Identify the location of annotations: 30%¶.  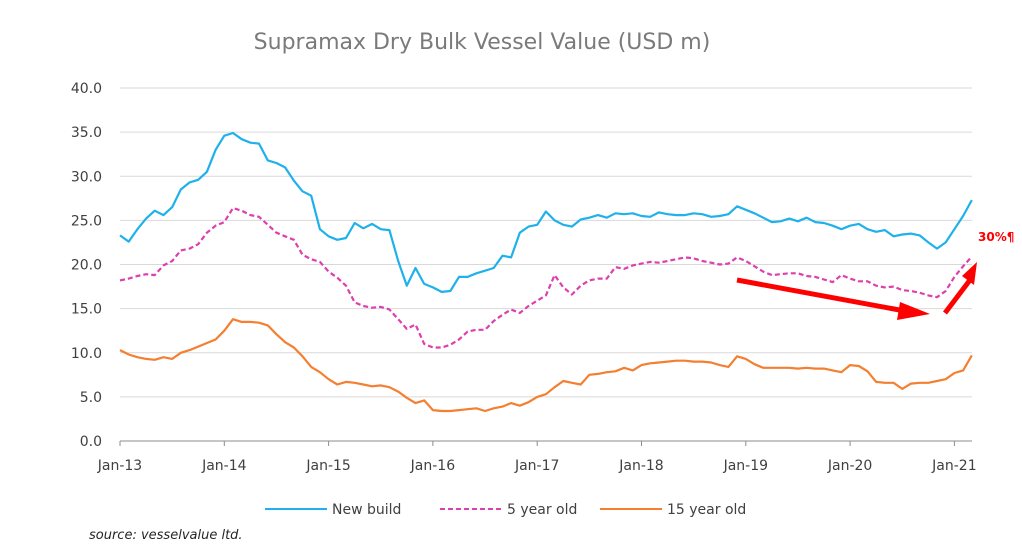
(875, 275).